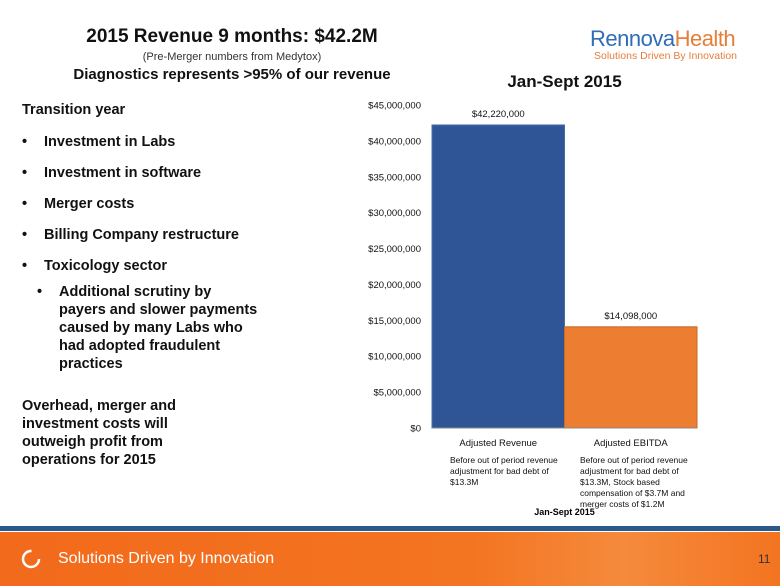 The width and height of the screenshot is (780, 586). What do you see at coordinates (394, 106) in the screenshot?
I see `y-tick-label: $45,000,000` at bounding box center [394, 106].